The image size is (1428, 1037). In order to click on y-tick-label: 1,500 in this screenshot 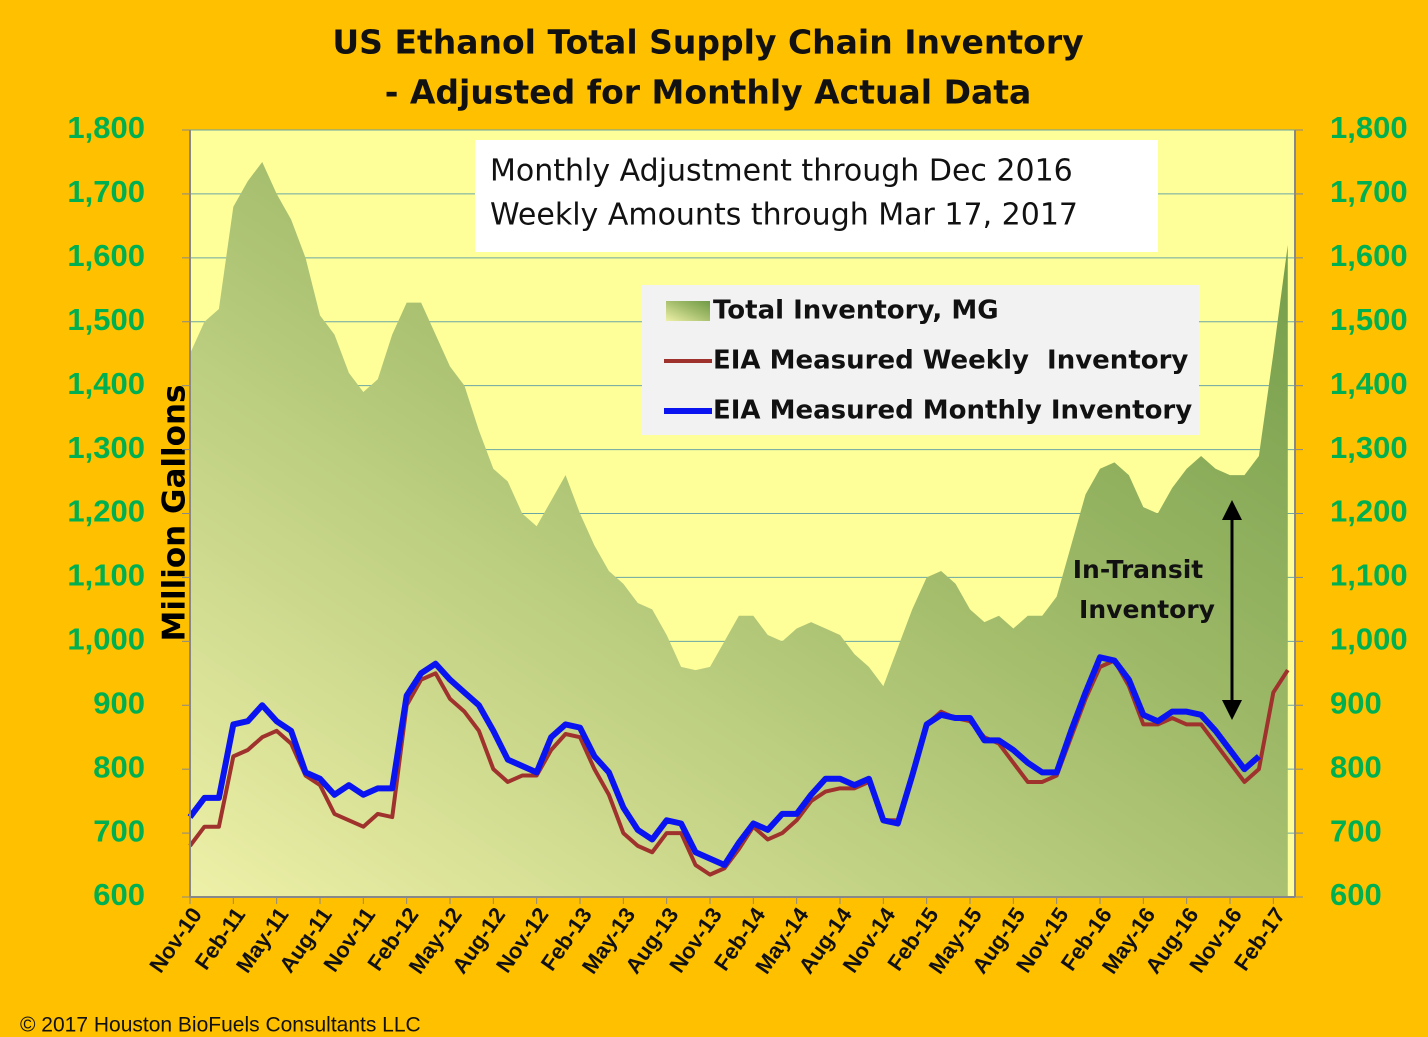, I will do `click(106, 319)`.